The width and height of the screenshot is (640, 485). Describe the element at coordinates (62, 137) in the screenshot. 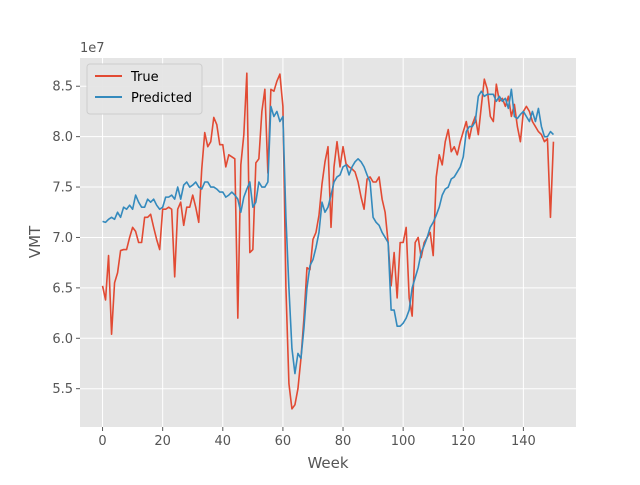

I see `y-tick-label: 8.0` at that location.